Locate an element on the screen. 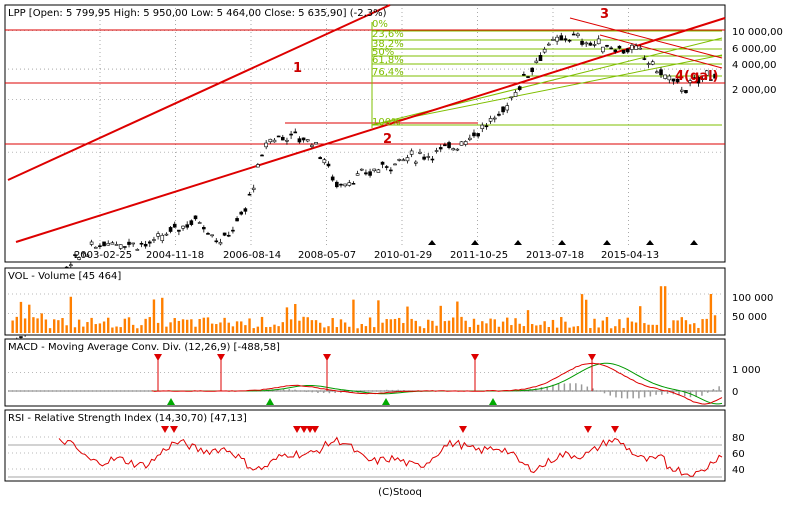 This screenshot has width=800, height=505. fib-label-61: 61,8% is located at coordinates (388, 60).